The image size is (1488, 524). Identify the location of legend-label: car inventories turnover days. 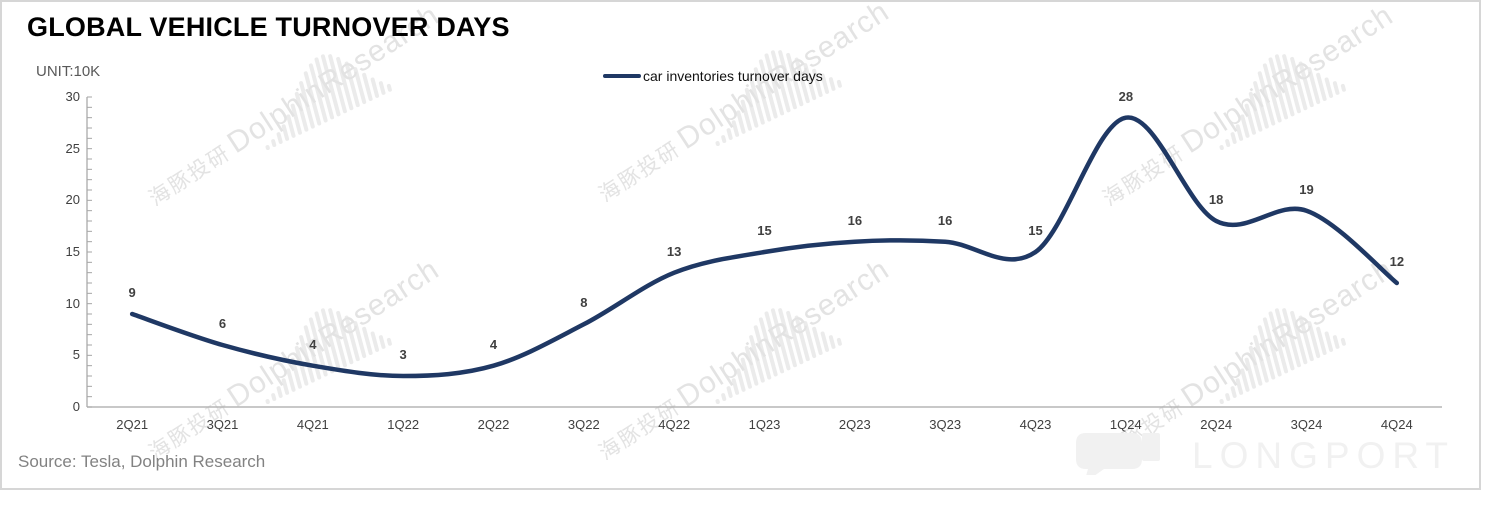
(733, 76).